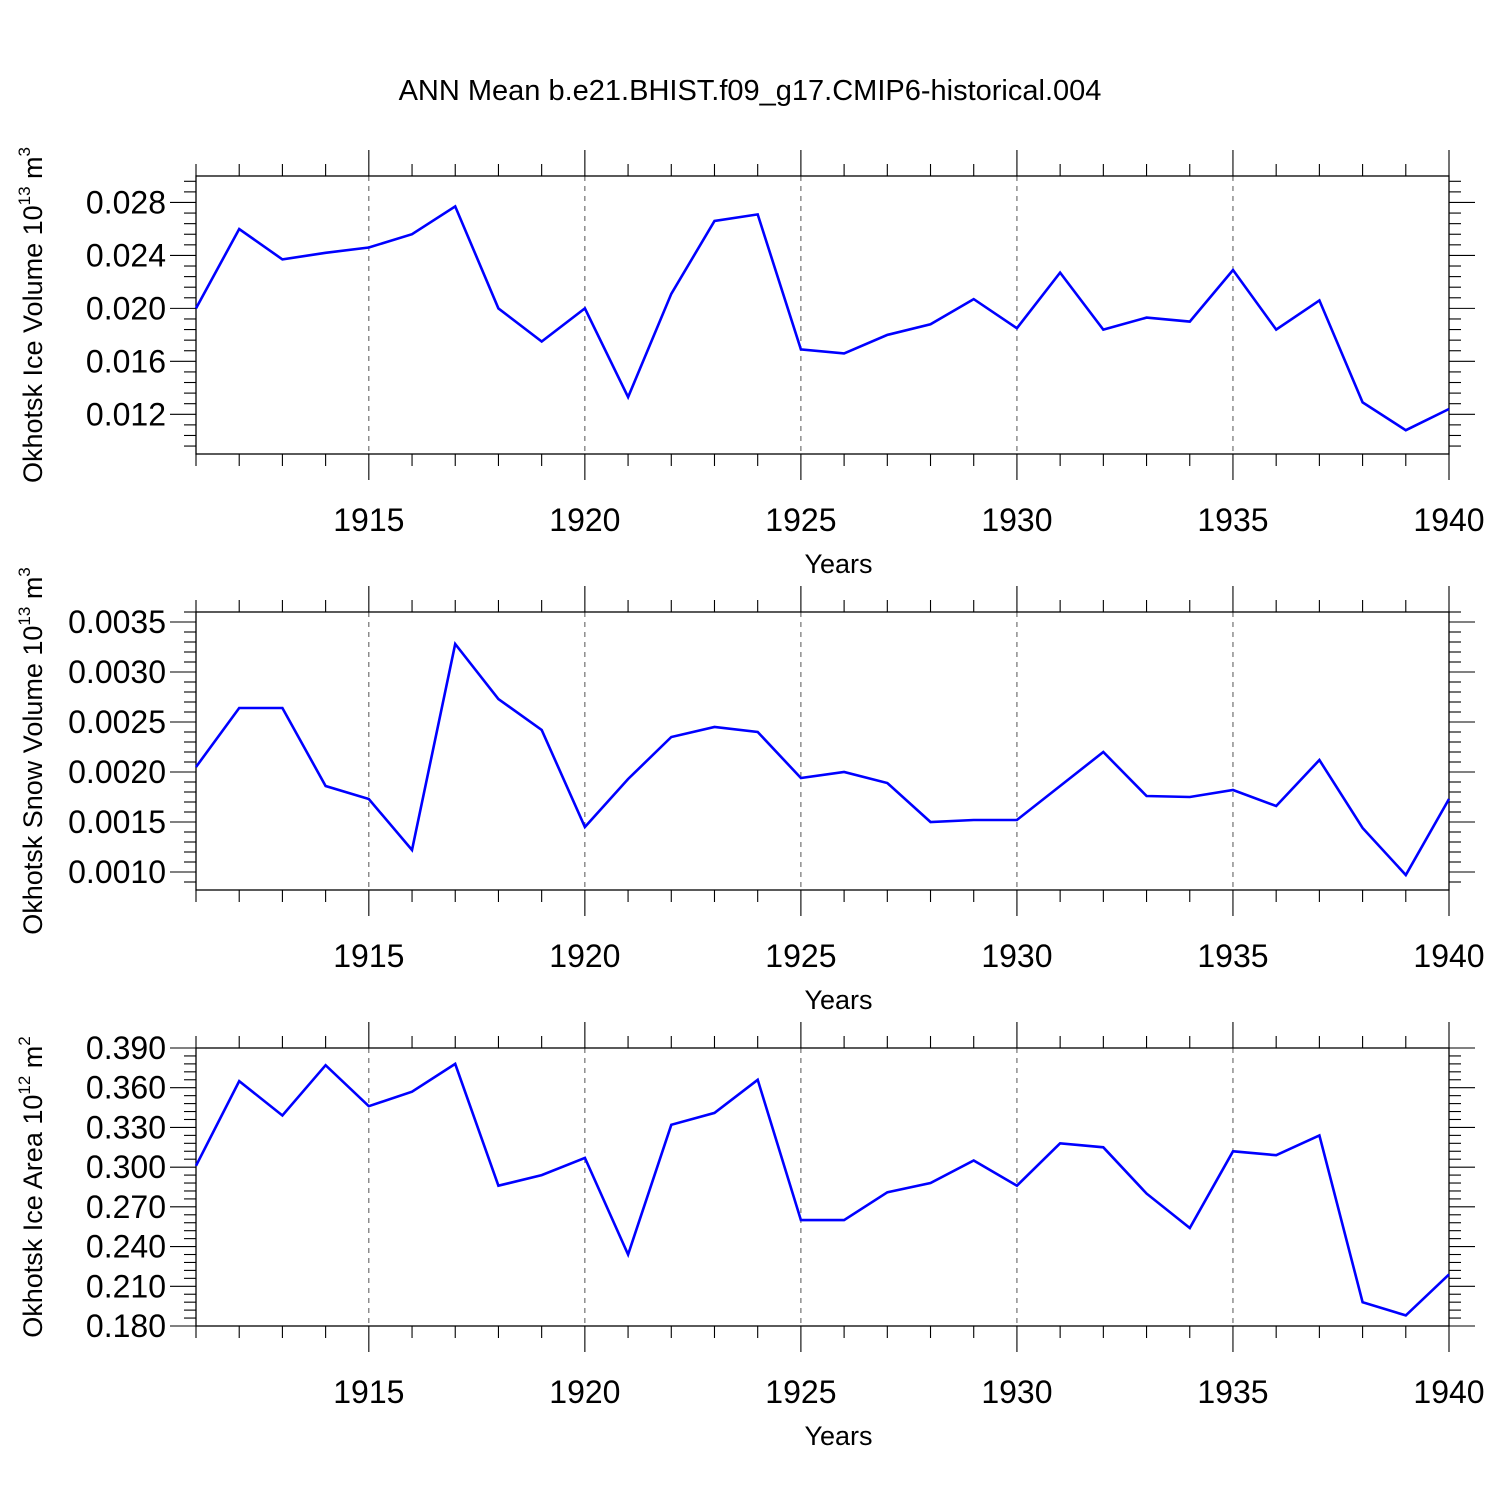 This screenshot has width=1500, height=1505. What do you see at coordinates (126, 1247) in the screenshot?
I see `y-tick-label: 0.240` at bounding box center [126, 1247].